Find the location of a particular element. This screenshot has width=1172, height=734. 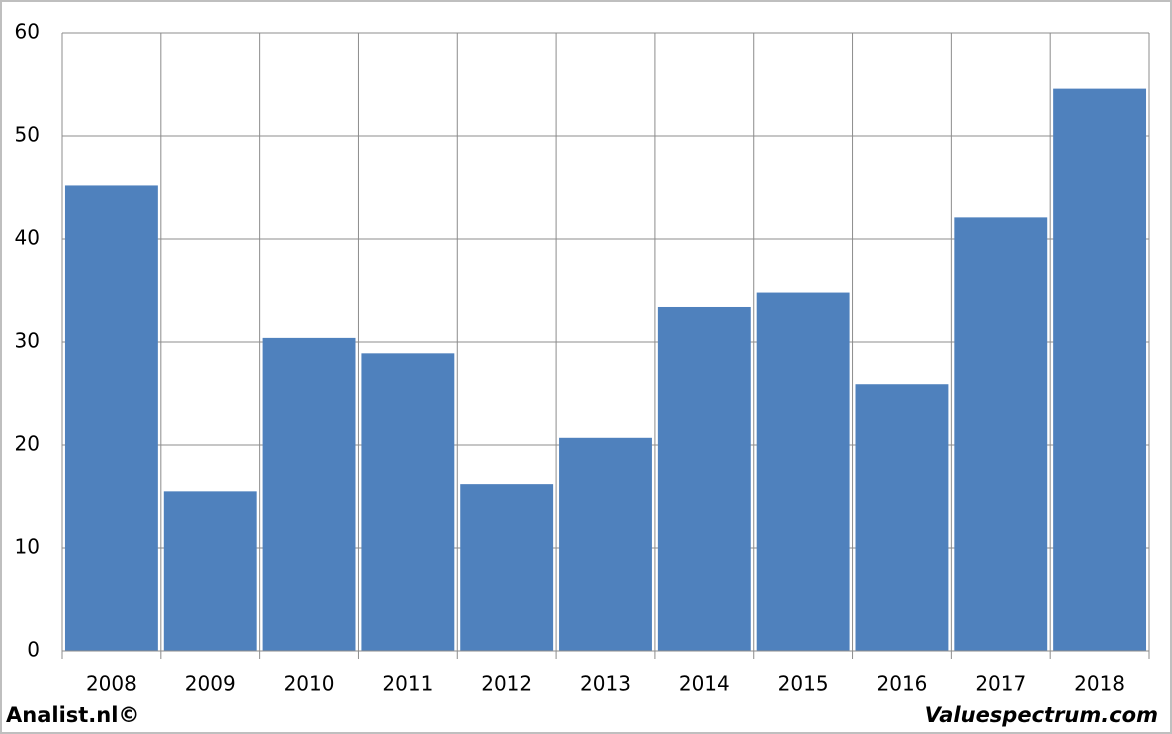

y-tick-label: 40 is located at coordinates (27, 238).